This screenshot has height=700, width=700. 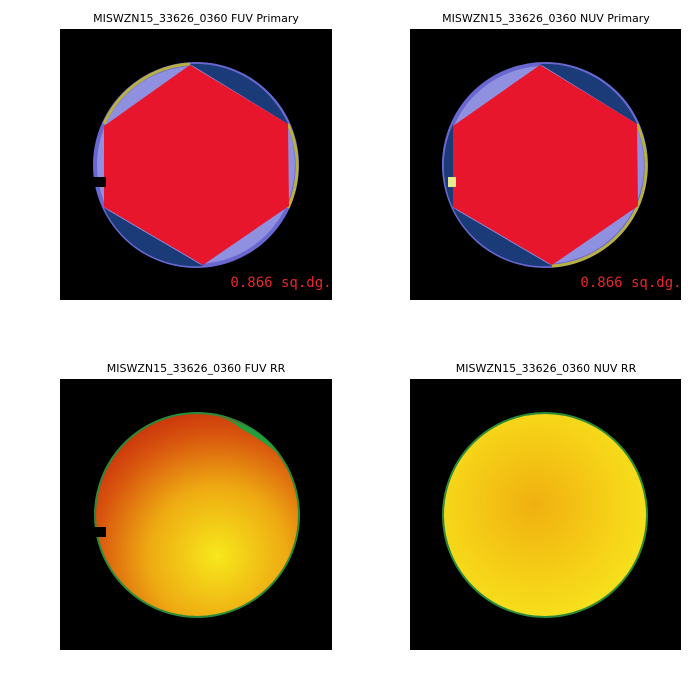 What do you see at coordinates (546, 368) in the screenshot?
I see `panel-title: MISWZN15_33626_0360 NUV RR` at bounding box center [546, 368].